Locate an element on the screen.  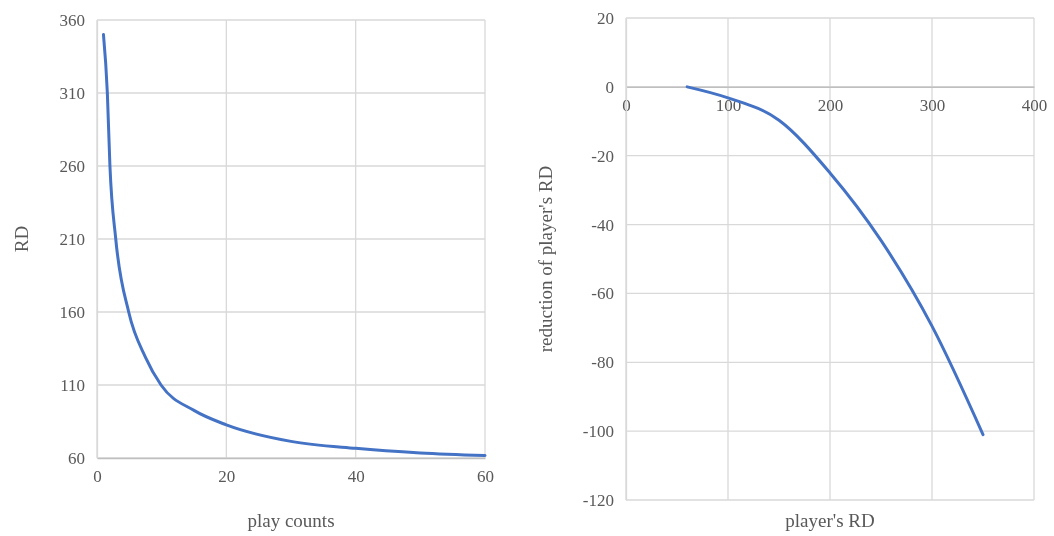
x-tick-label: 60 is located at coordinates (485, 477).